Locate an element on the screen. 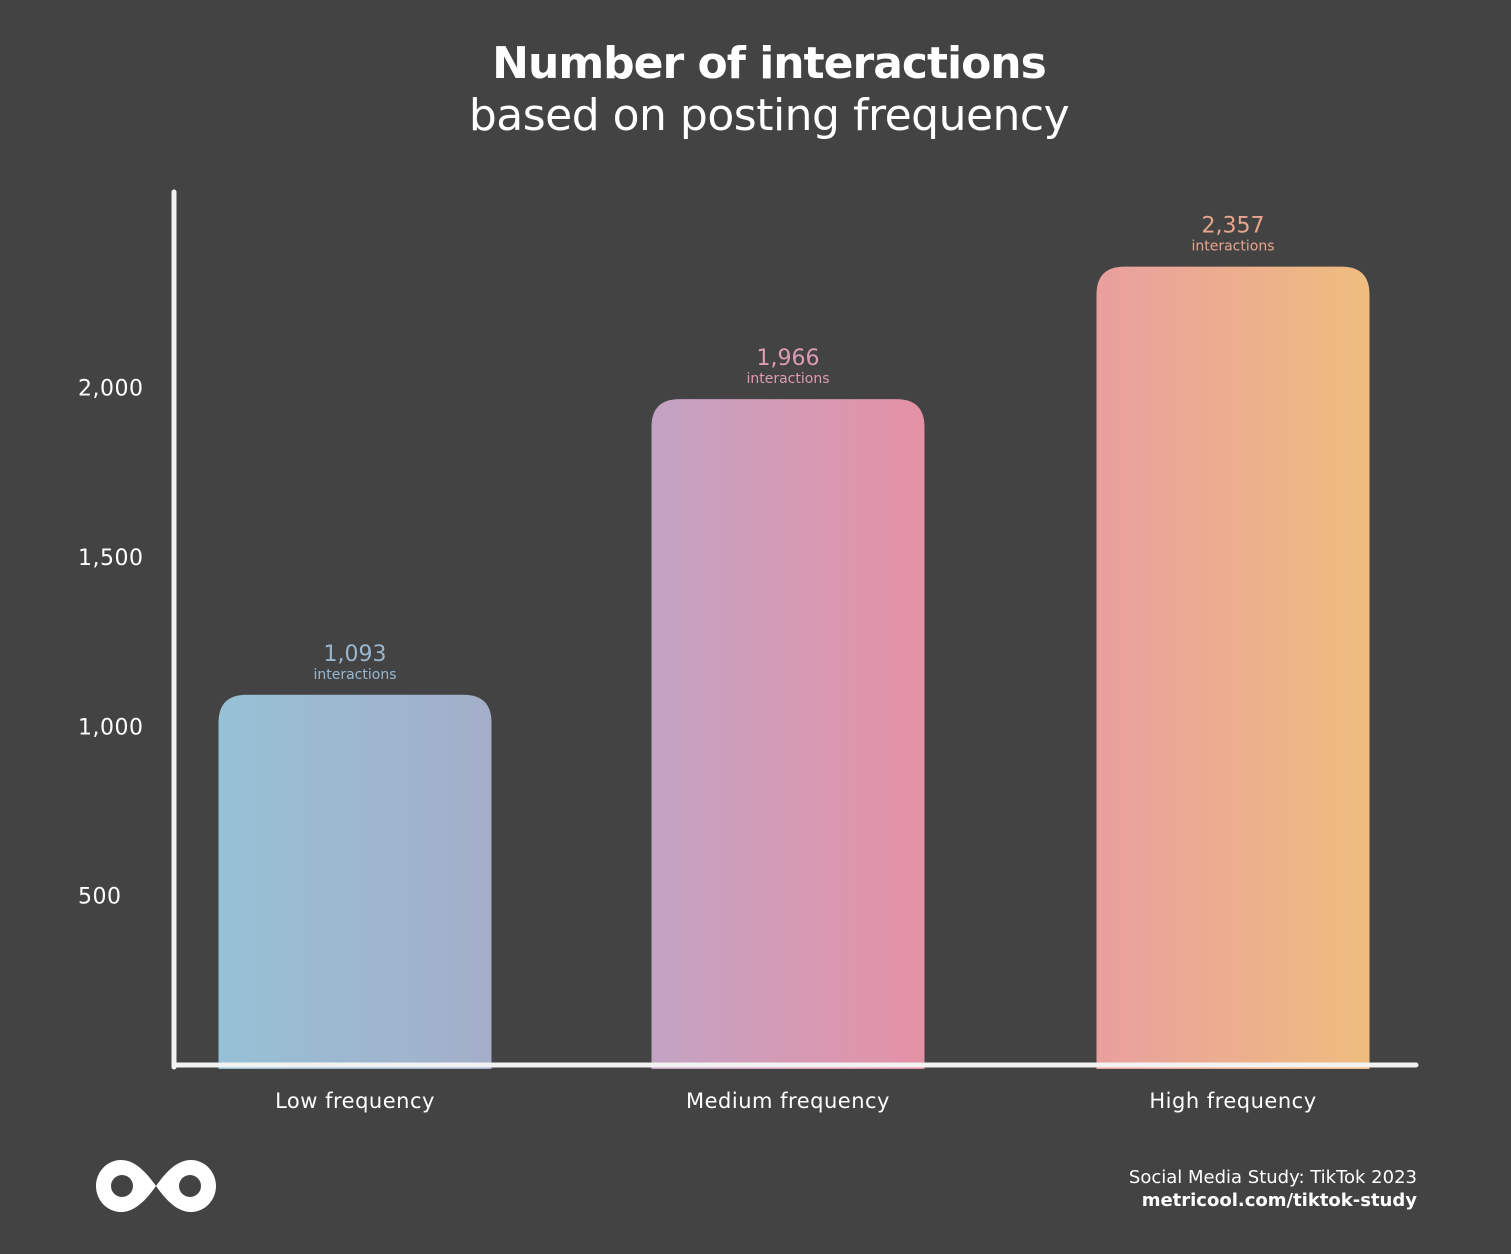 This screenshot has width=1511, height=1254. value-label: 1,093 is located at coordinates (355, 654).